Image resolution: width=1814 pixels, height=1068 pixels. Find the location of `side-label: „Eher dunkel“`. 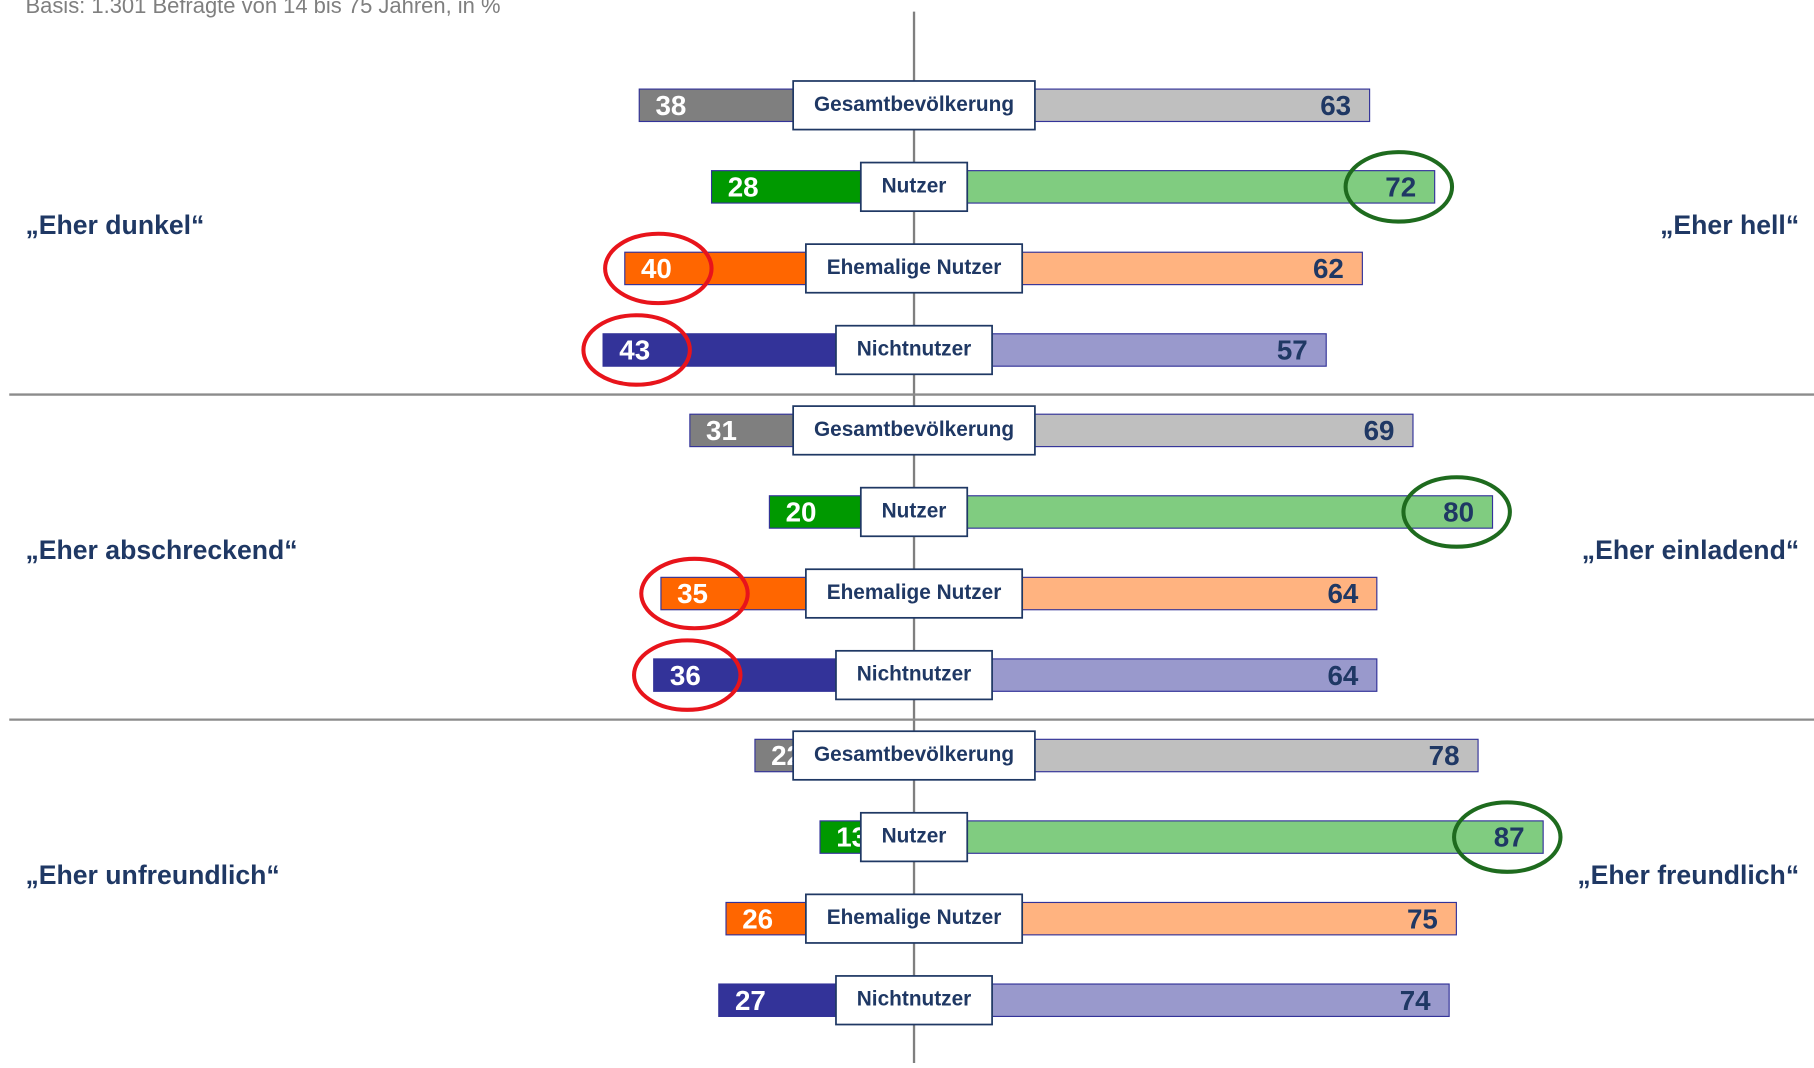

side-label: „Eher dunkel“ is located at coordinates (114, 225).